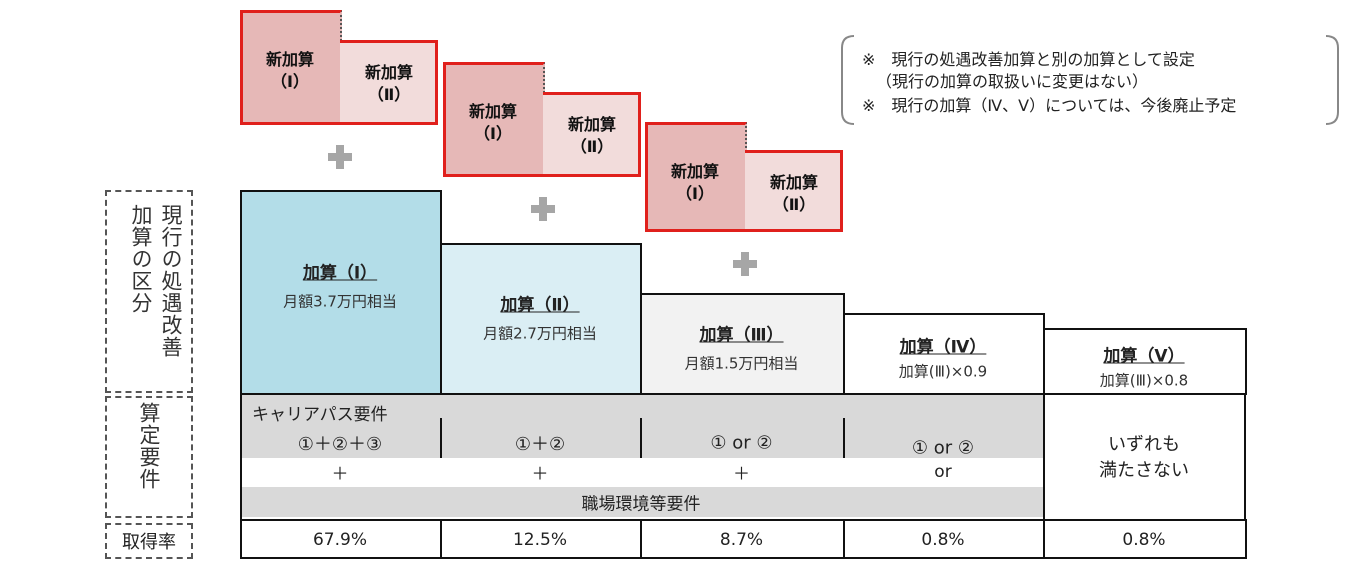  I want to click on workplace-band, so click(641, 502).